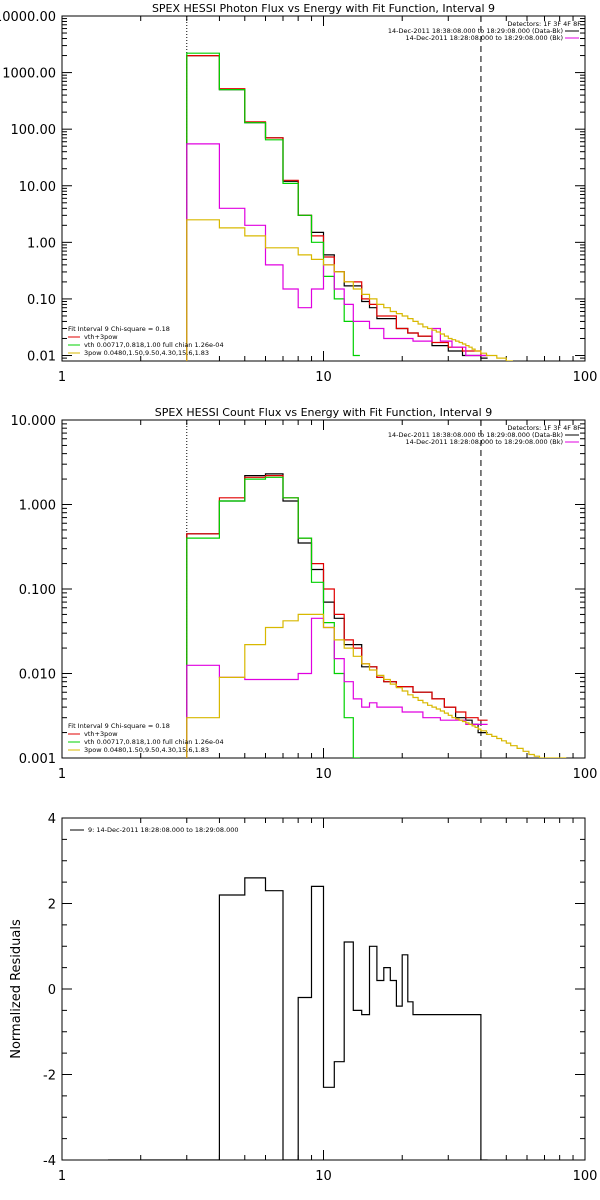  I want to click on y-axis-label: Normalized Residuals, so click(16, 989).